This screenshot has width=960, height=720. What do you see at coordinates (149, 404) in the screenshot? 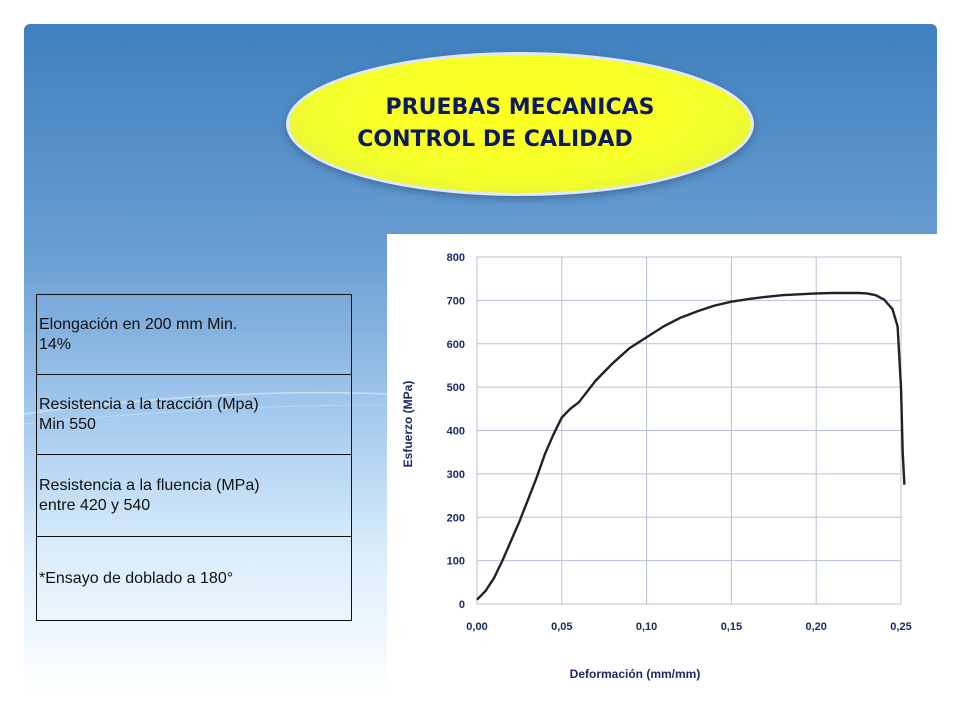
I see `spec-text: Resistencia a la tracción (Mpa)` at bounding box center [149, 404].